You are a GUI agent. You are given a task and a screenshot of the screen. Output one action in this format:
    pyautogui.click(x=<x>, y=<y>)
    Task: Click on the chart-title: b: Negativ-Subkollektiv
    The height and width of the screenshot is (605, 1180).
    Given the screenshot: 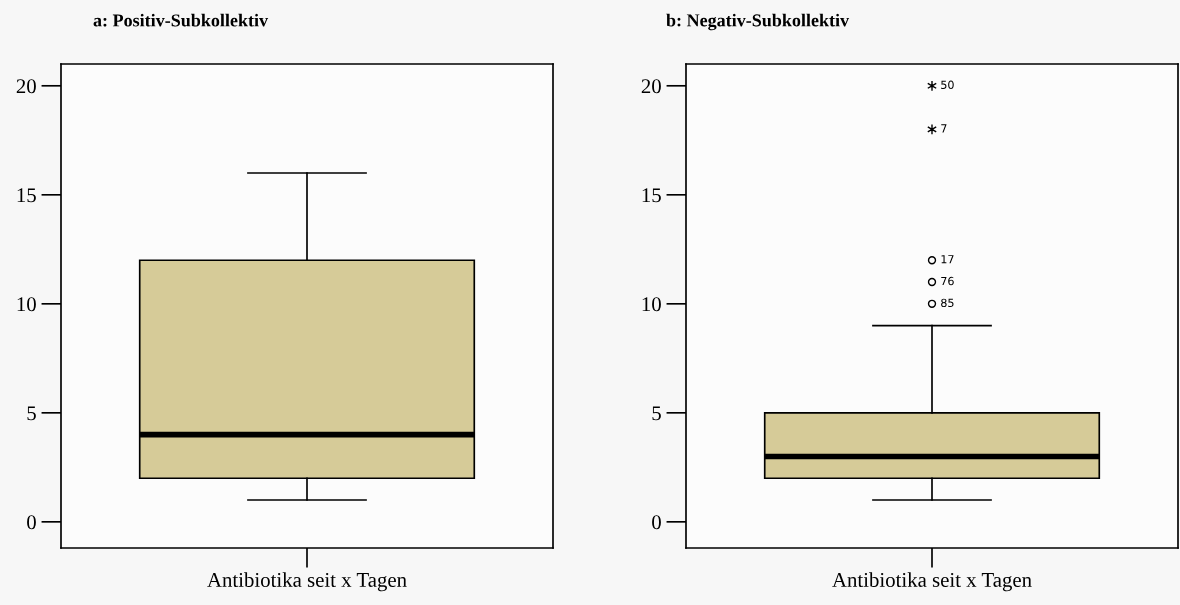 What is the action you would take?
    pyautogui.click(x=758, y=22)
    